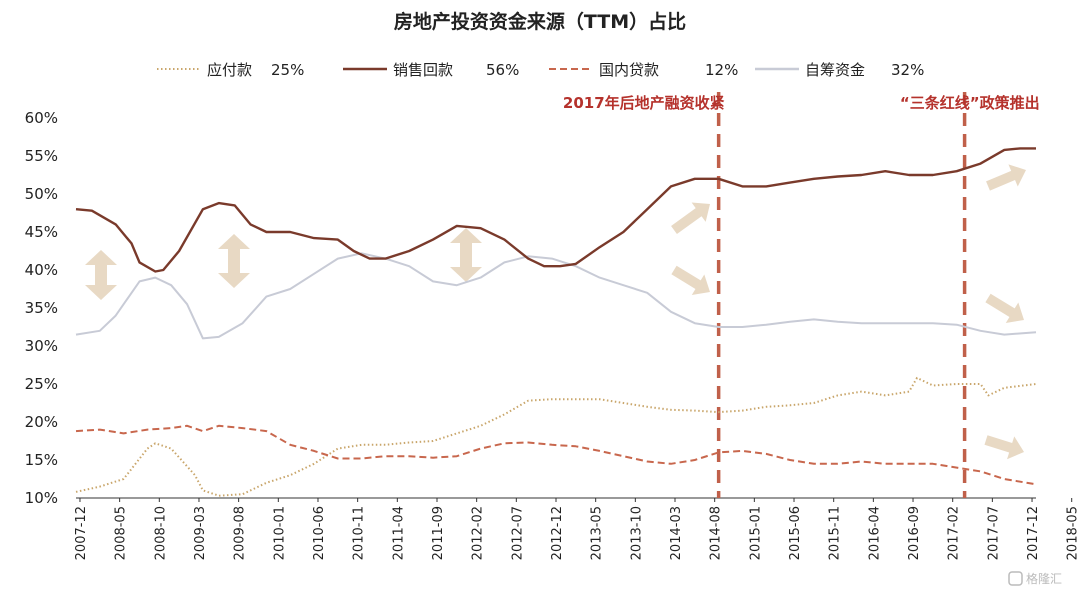  I want to click on x-tick-label: 2009-08, so click(240, 533).